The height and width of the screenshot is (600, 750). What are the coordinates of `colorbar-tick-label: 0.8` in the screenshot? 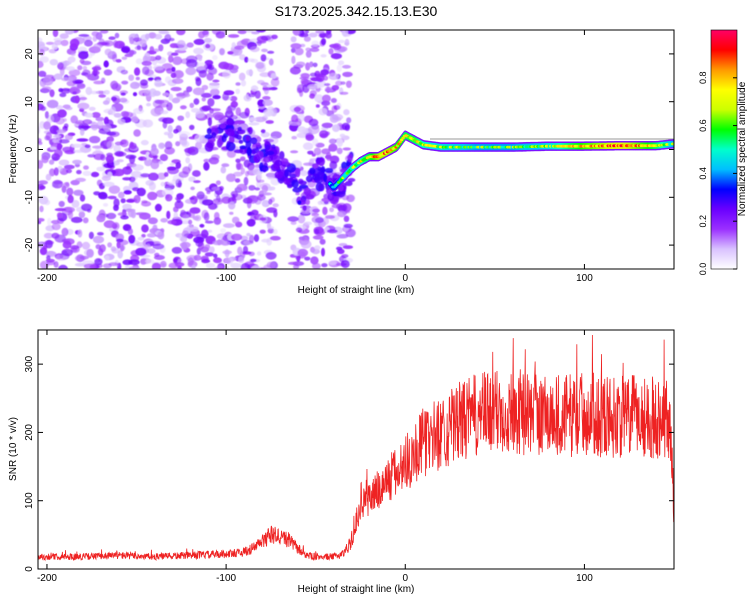 It's located at (703, 78).